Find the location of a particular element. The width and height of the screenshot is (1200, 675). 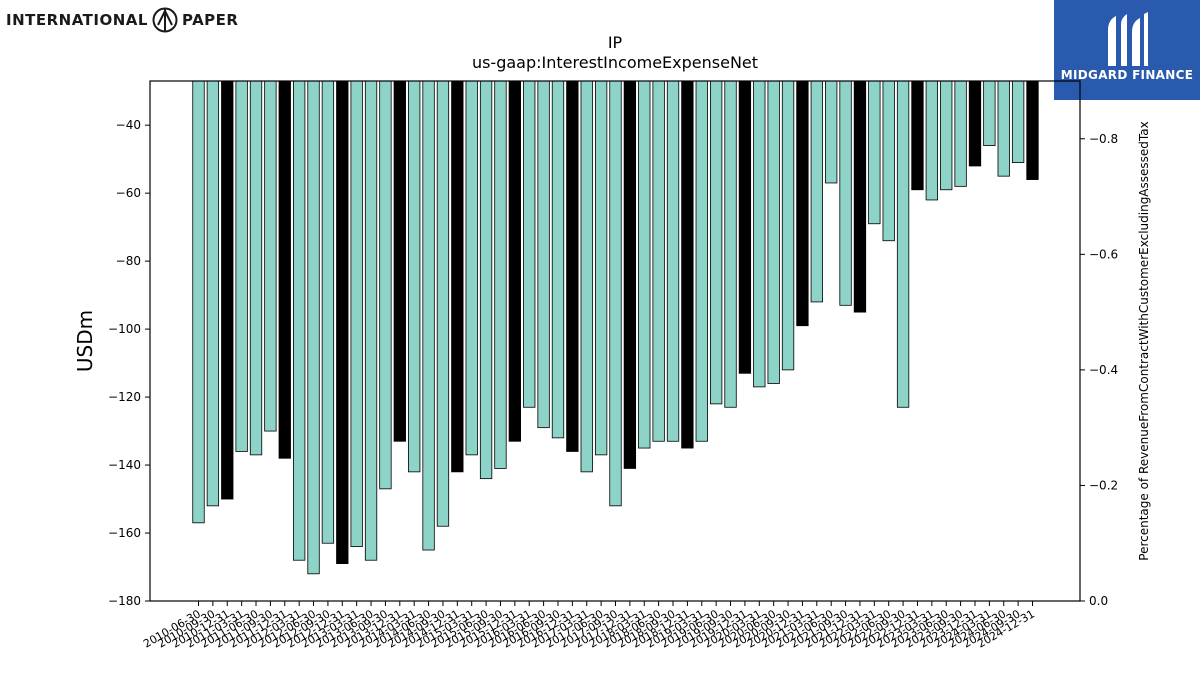

international-paper-brand: INTERNATIONAL PAPER is located at coordinates (122, 20).